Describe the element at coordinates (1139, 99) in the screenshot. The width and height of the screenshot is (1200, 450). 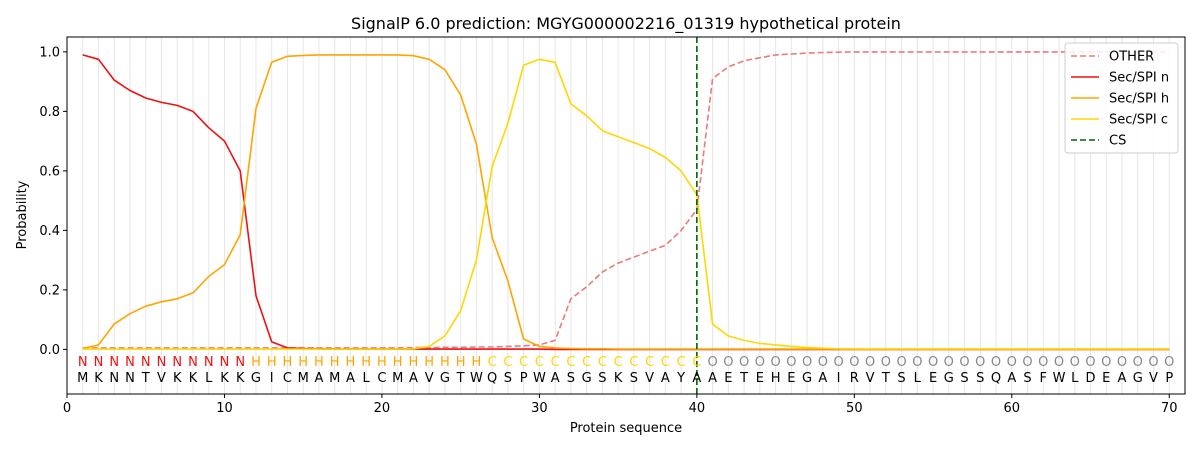
I see `legend-label: Sec/SPI h` at that location.